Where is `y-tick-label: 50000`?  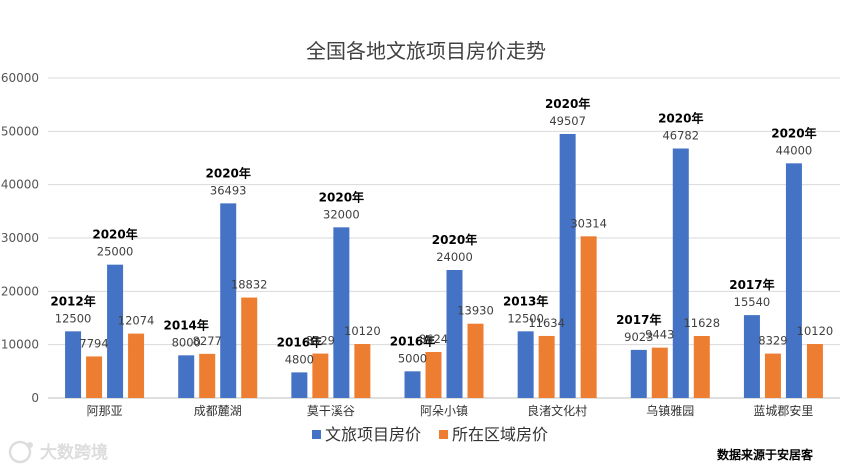 y-tick-label: 50000 is located at coordinates (20, 131).